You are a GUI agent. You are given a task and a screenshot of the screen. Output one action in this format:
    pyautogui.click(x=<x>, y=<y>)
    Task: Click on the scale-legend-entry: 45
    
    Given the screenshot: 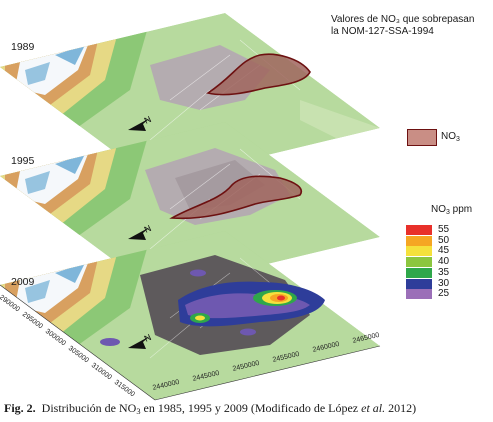 What is the action you would take?
    pyautogui.click(x=446, y=251)
    